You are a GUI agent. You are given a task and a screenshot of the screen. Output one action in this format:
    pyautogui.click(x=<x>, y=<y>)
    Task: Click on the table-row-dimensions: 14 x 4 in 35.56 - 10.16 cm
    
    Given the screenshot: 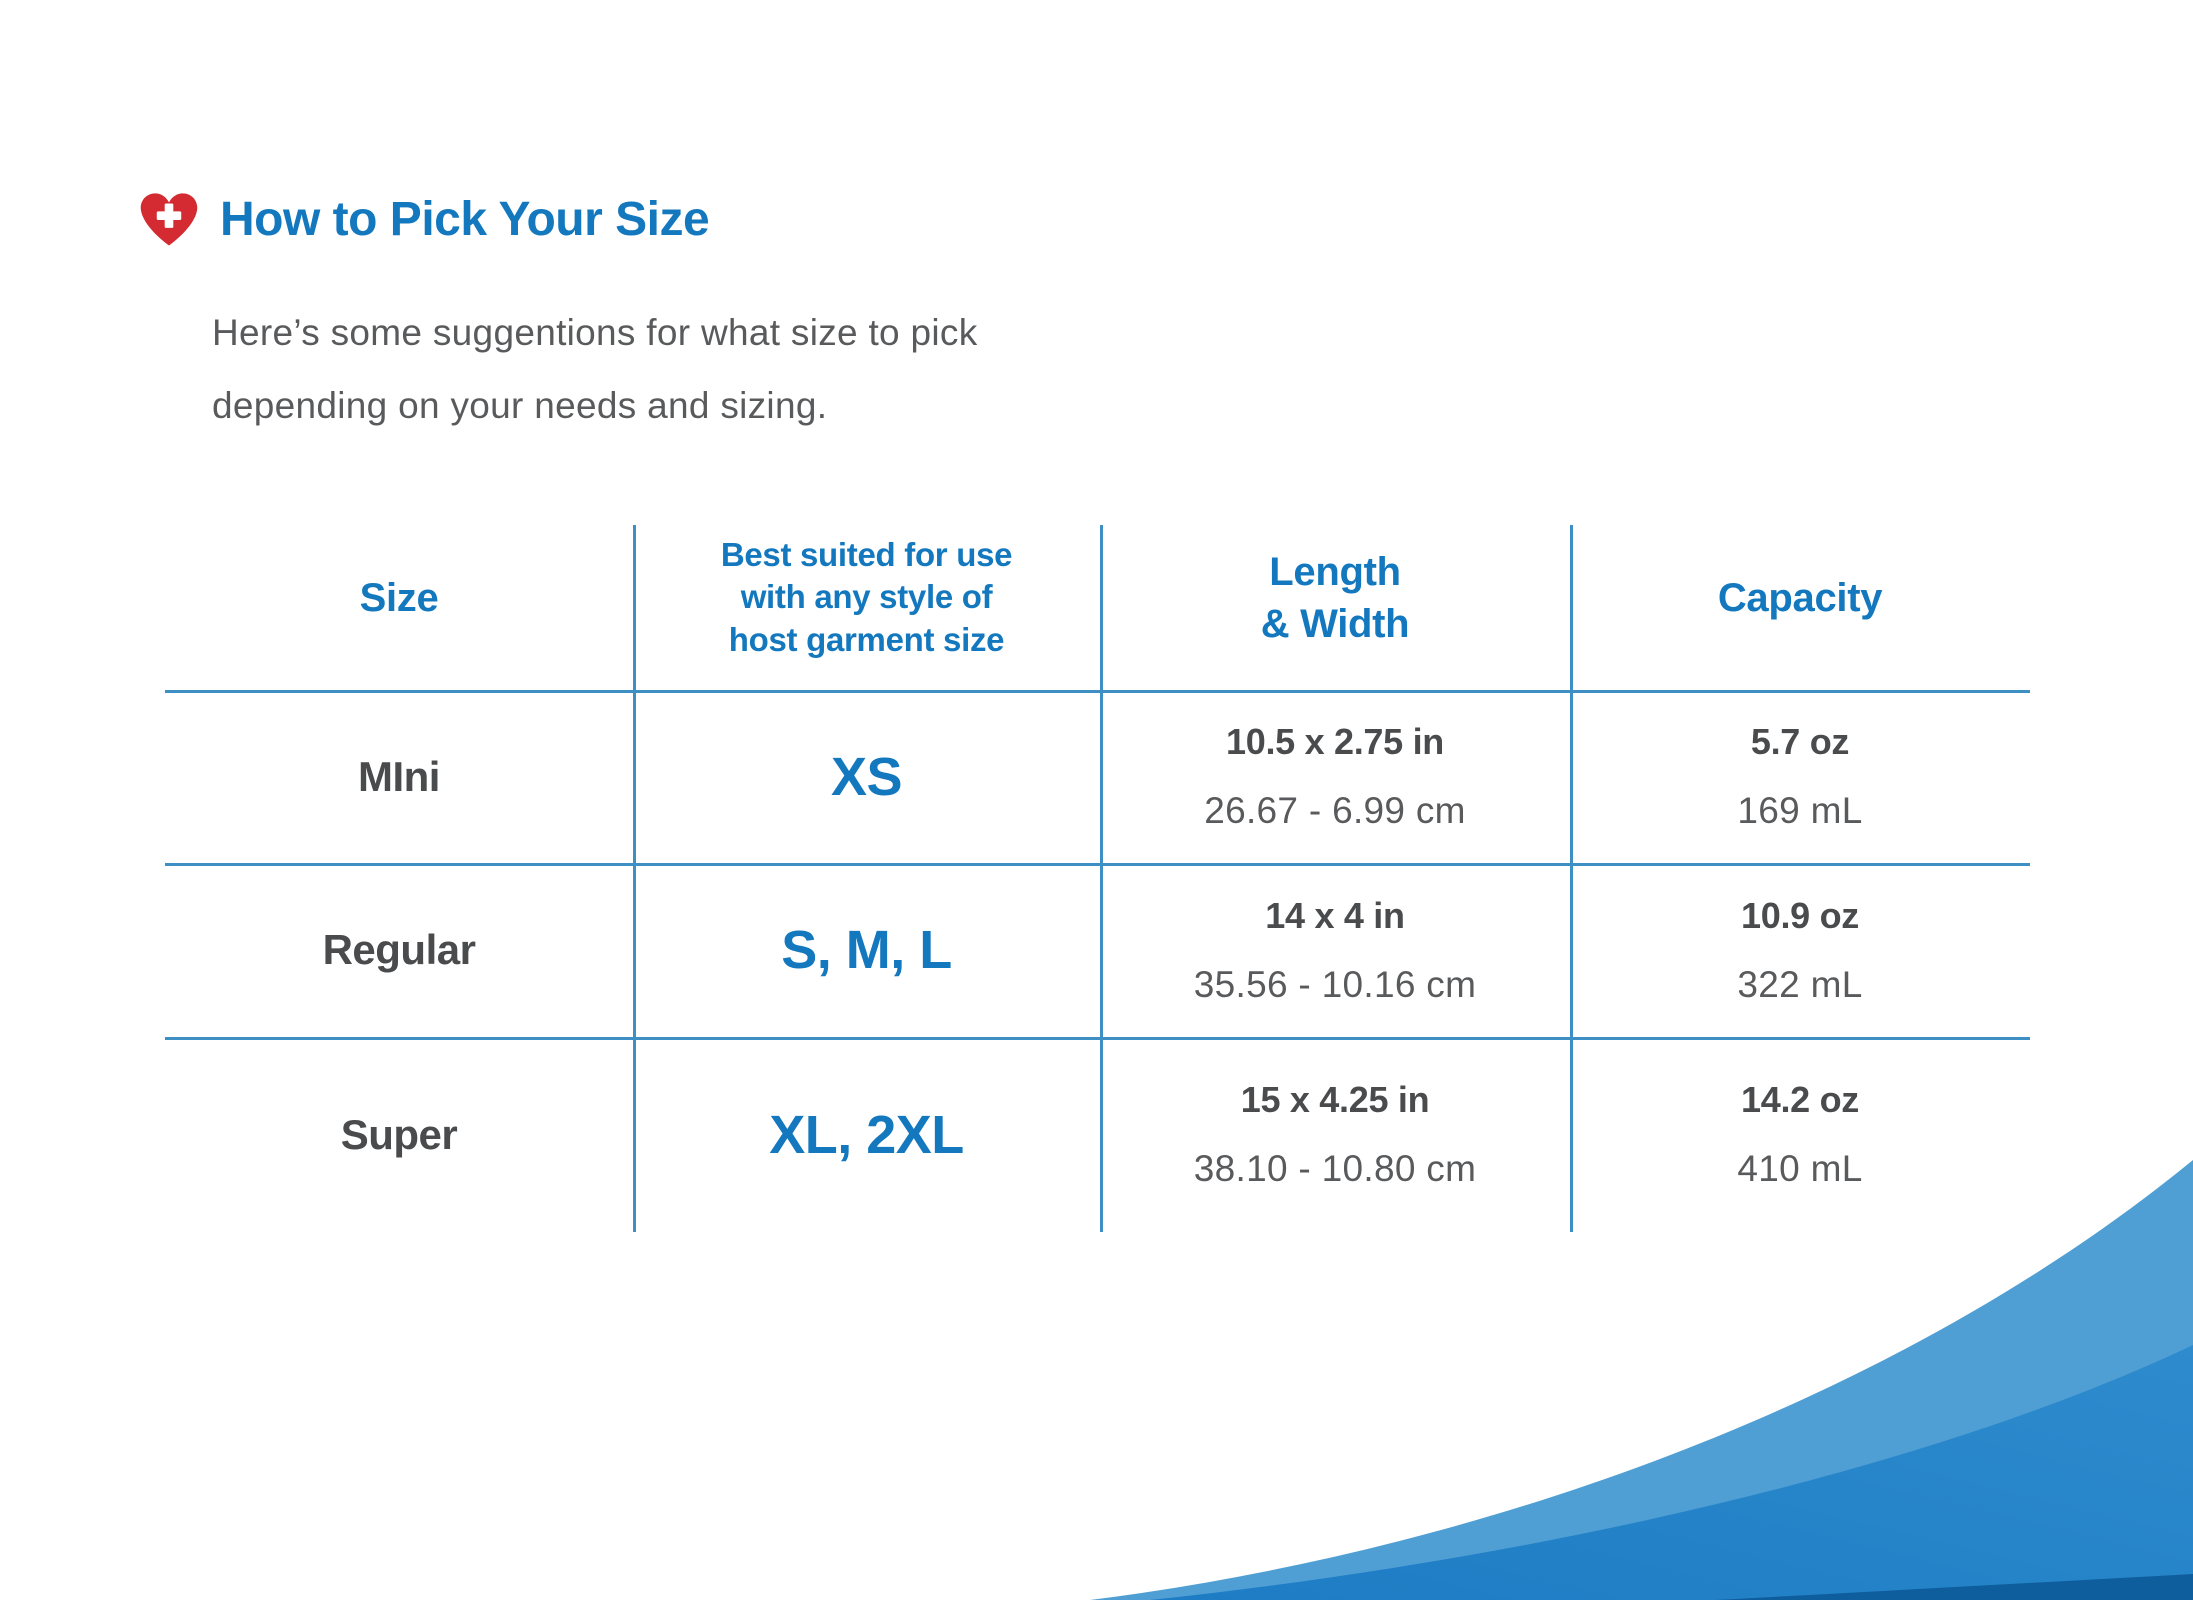 What is the action you would take?
    pyautogui.click(x=1335, y=950)
    